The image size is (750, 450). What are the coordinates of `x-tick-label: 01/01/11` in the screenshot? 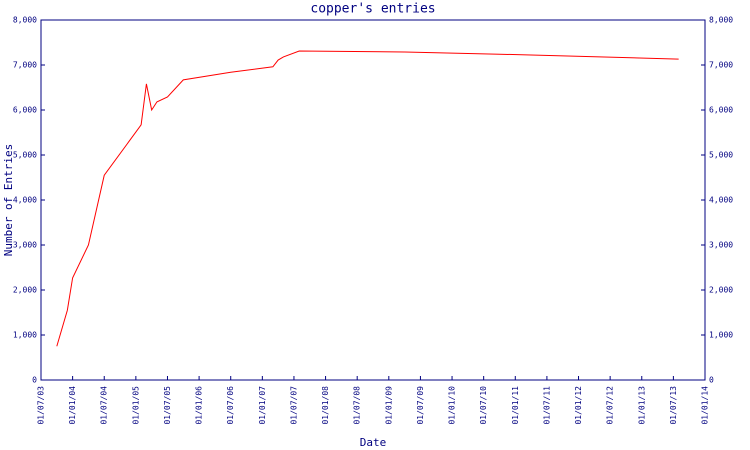 It's located at (515, 405).